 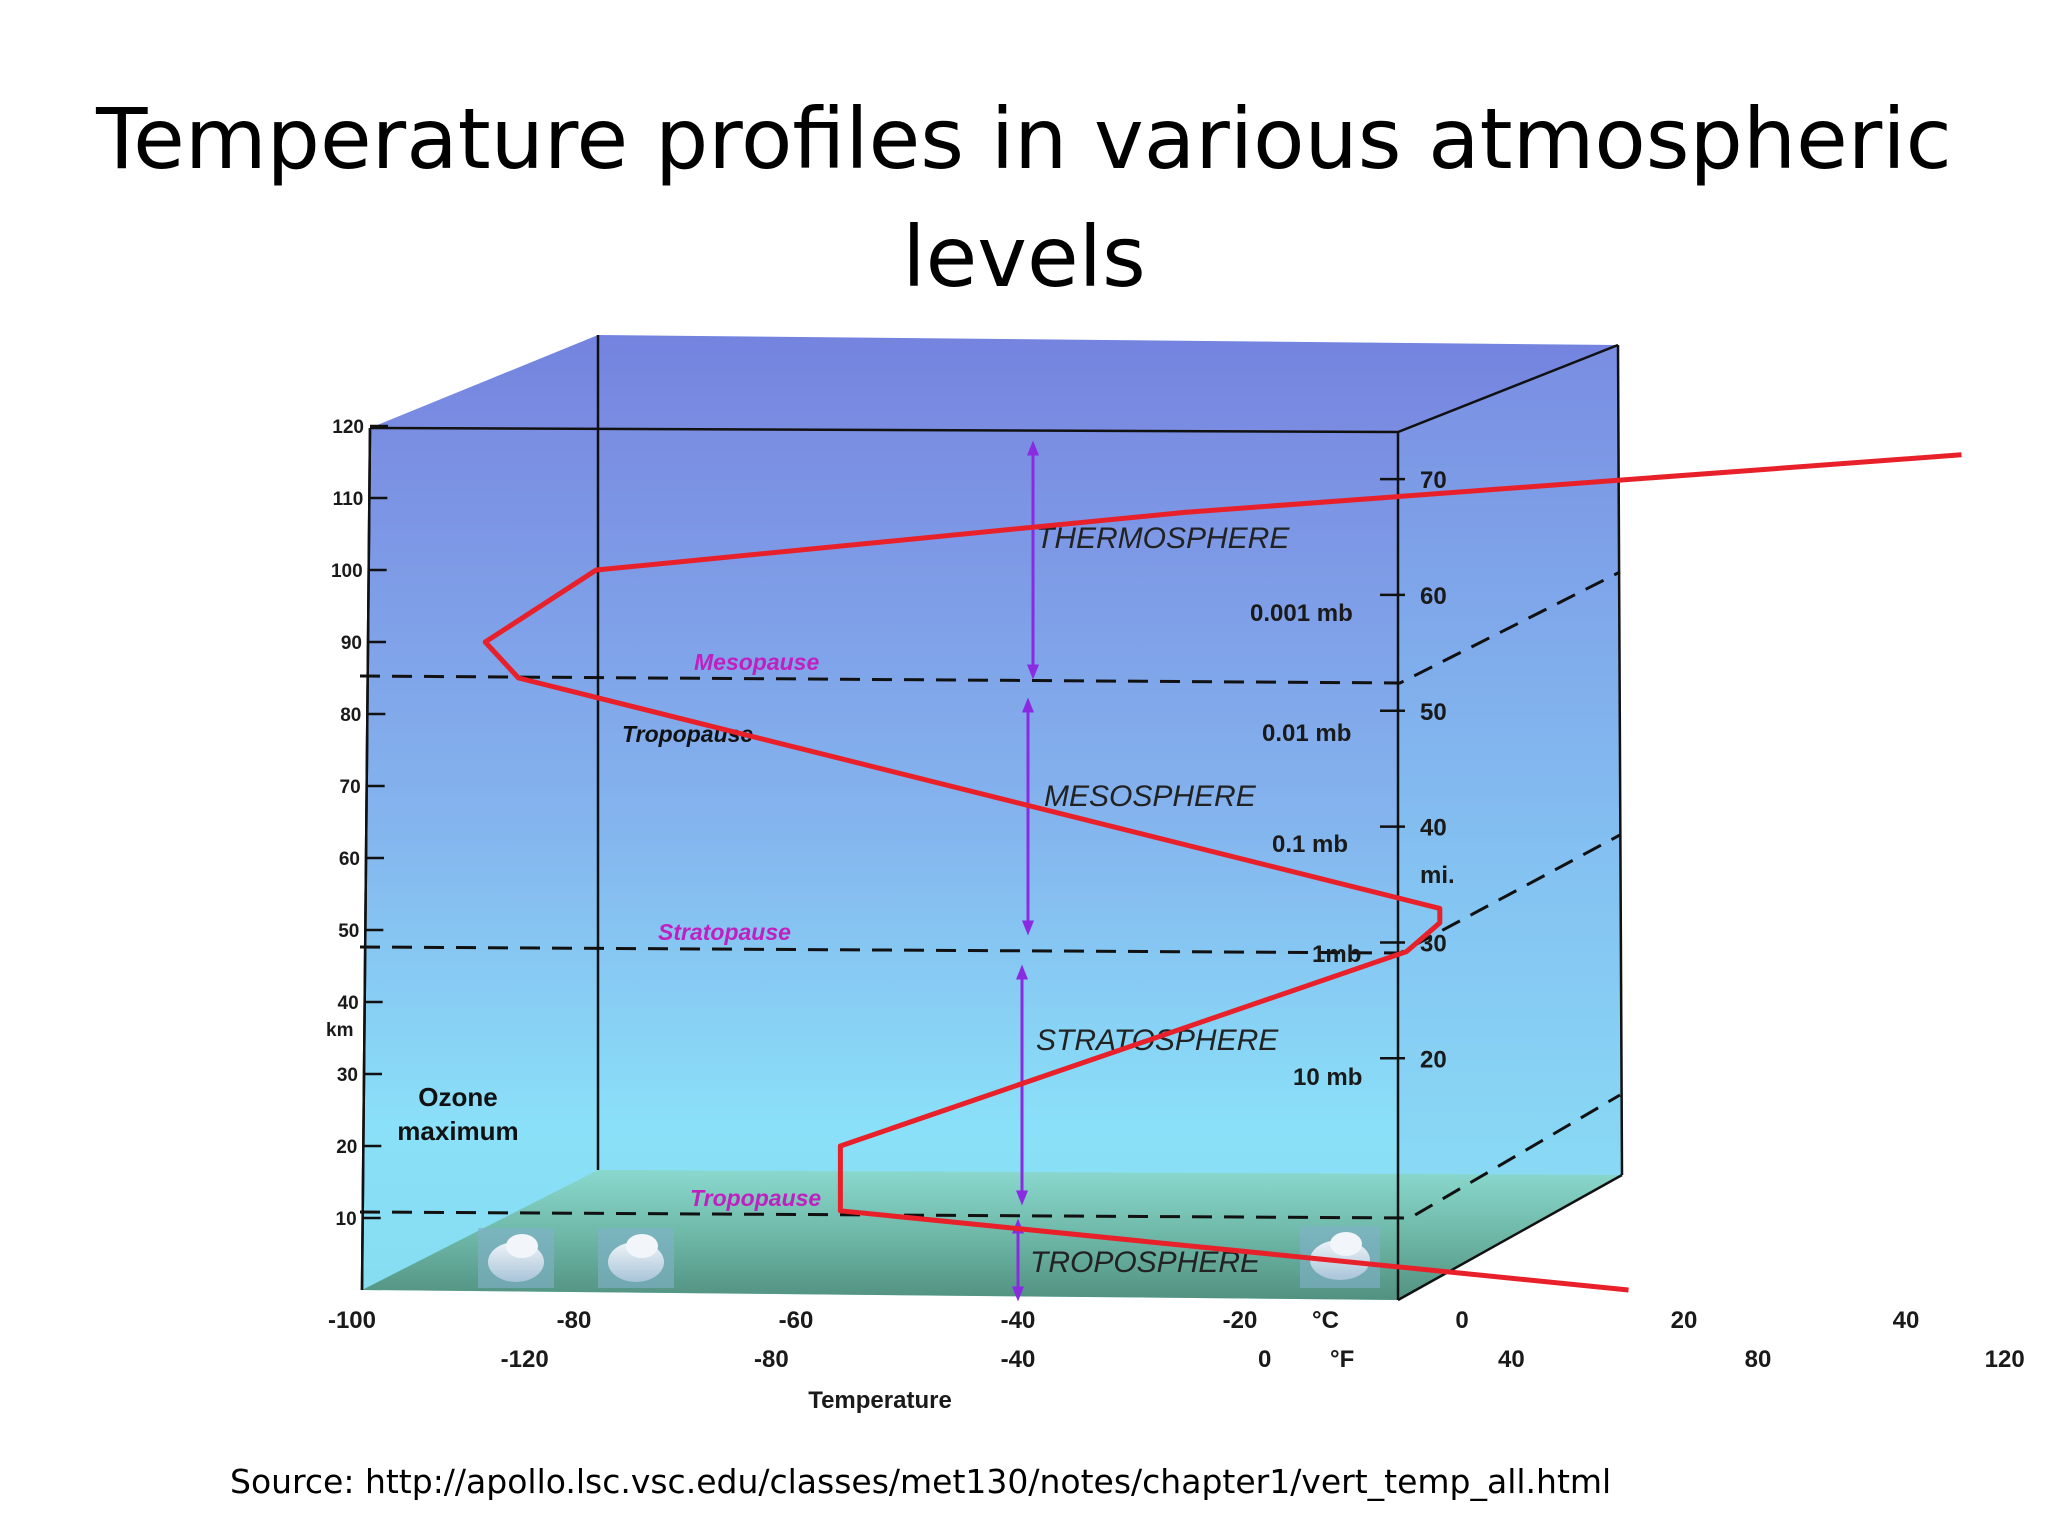 What do you see at coordinates (1433, 712) in the screenshot?
I see `mile-tick-label: 50` at bounding box center [1433, 712].